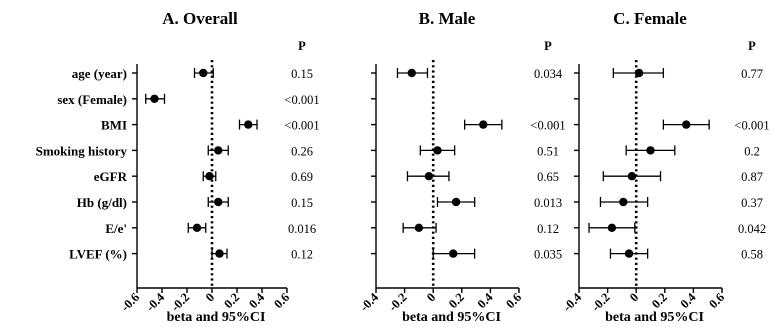 The width and height of the screenshot is (780, 327). What do you see at coordinates (302, 151) in the screenshot?
I see `p-value: 0.26` at bounding box center [302, 151].